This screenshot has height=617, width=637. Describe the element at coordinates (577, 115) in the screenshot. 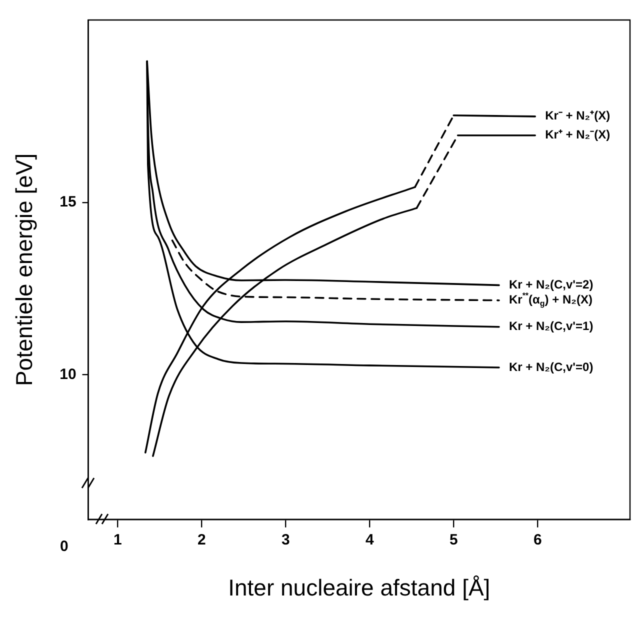

I see `series-label: Kr⁻ + N₂⁺(X)` at that location.